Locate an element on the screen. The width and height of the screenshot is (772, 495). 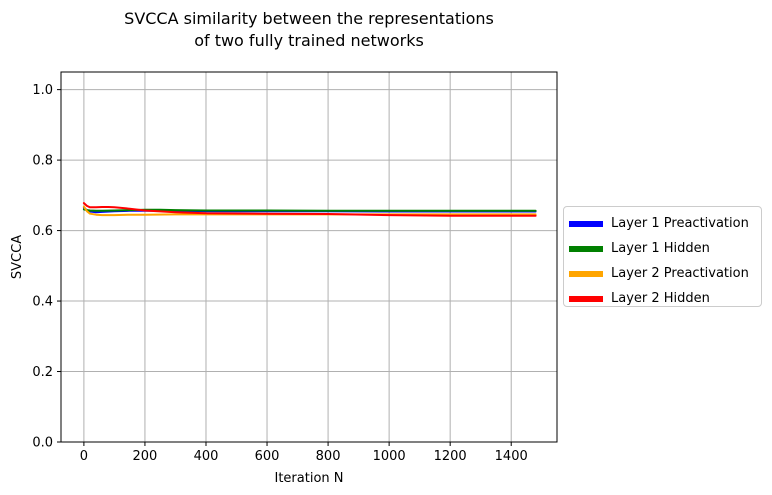
x-tick-label: 600 is located at coordinates (267, 456).